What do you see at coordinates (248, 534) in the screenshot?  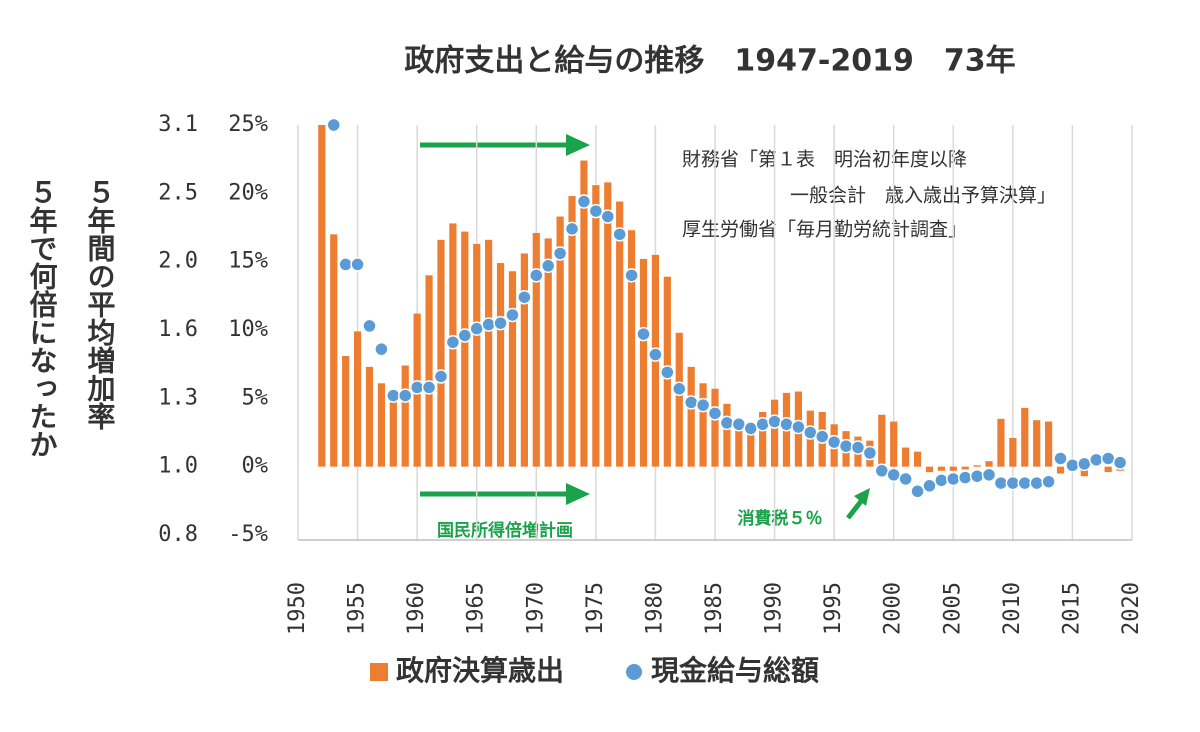 I see `y-tick-label: -5%` at bounding box center [248, 534].